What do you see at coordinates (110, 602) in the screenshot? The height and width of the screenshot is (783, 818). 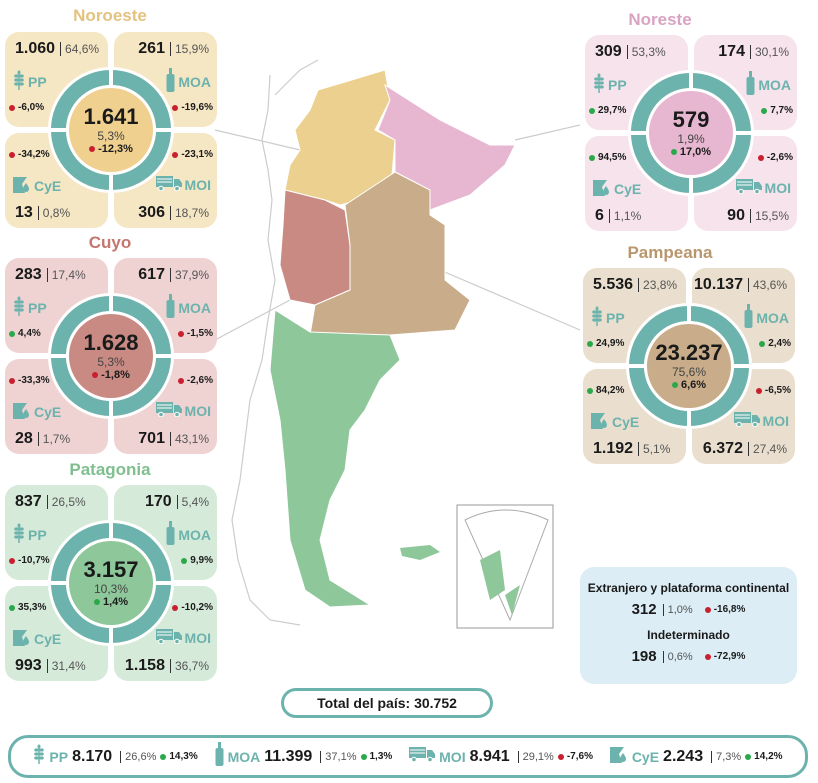 I see `region-change: 1,4%` at bounding box center [110, 602].